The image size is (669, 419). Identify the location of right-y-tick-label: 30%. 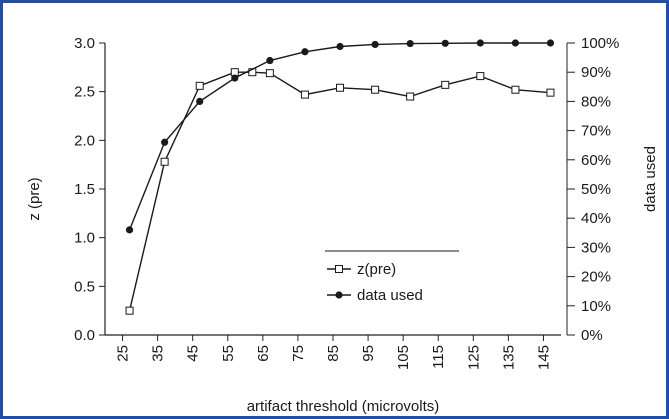
(596, 247).